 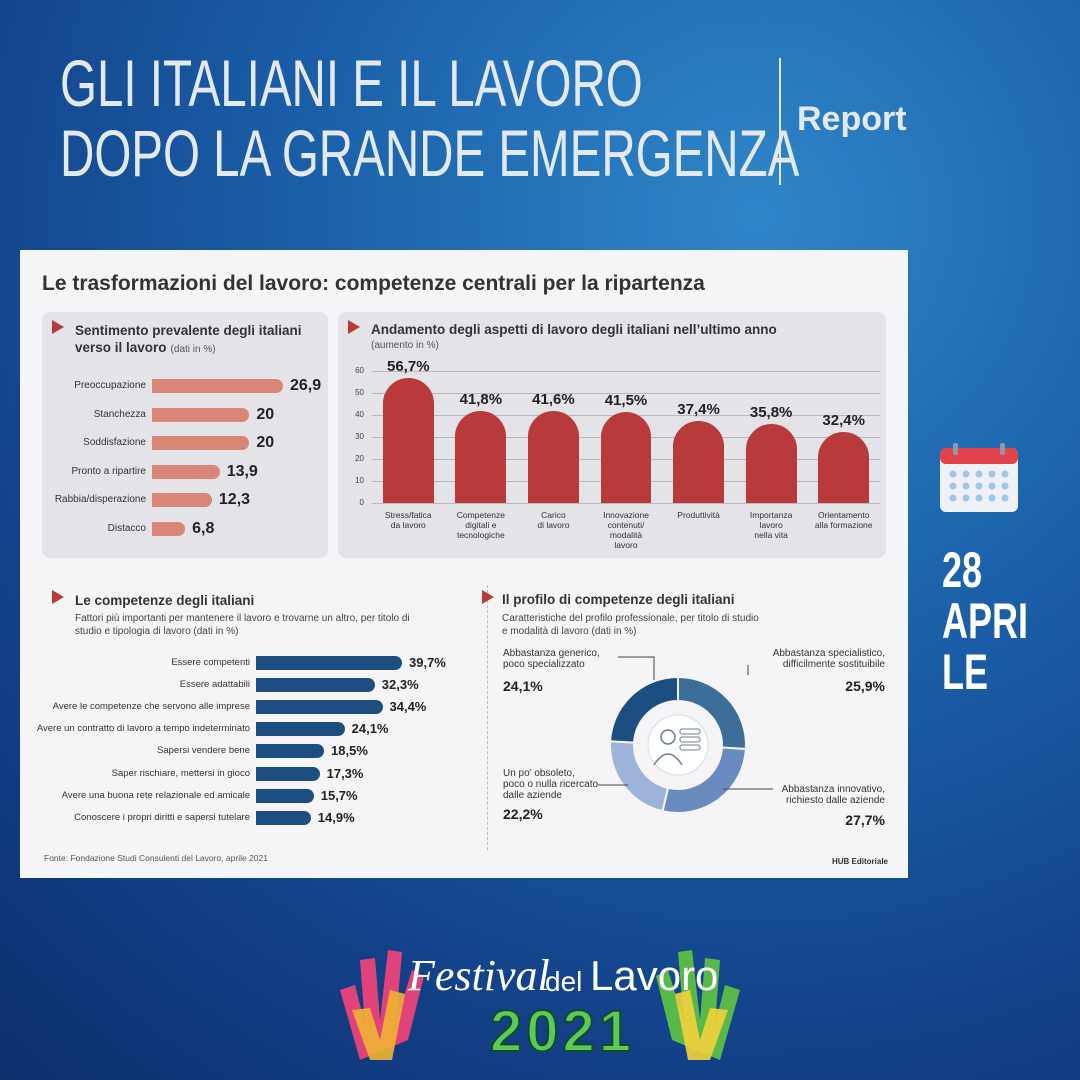 What do you see at coordinates (780, 121) in the screenshot?
I see `divider` at bounding box center [780, 121].